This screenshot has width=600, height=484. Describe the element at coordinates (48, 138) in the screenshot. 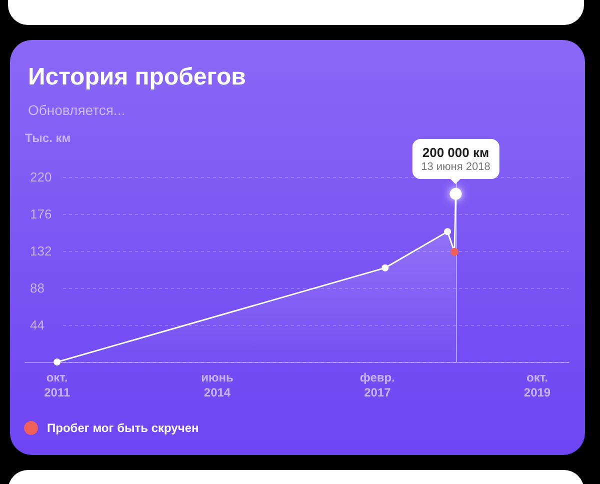

I see `y-axis-title: Тыс. км` at that location.